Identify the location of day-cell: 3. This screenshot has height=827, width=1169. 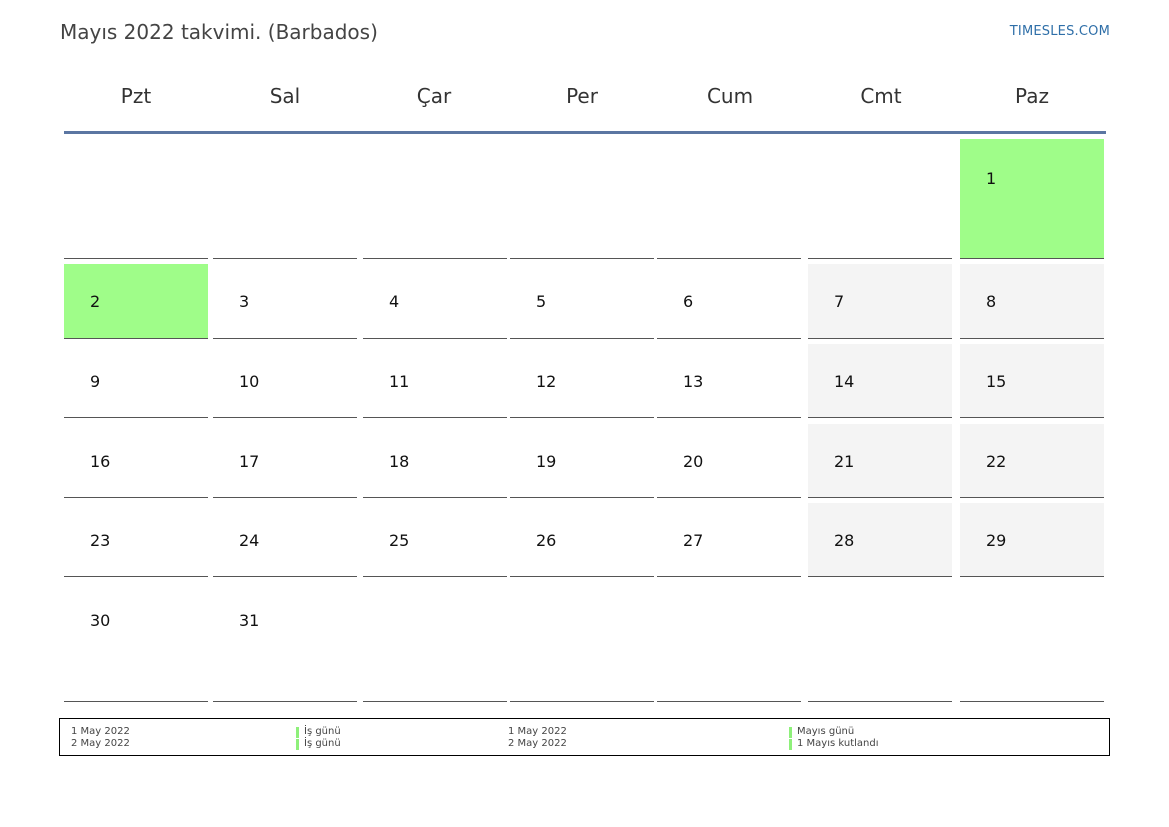
(285, 301).